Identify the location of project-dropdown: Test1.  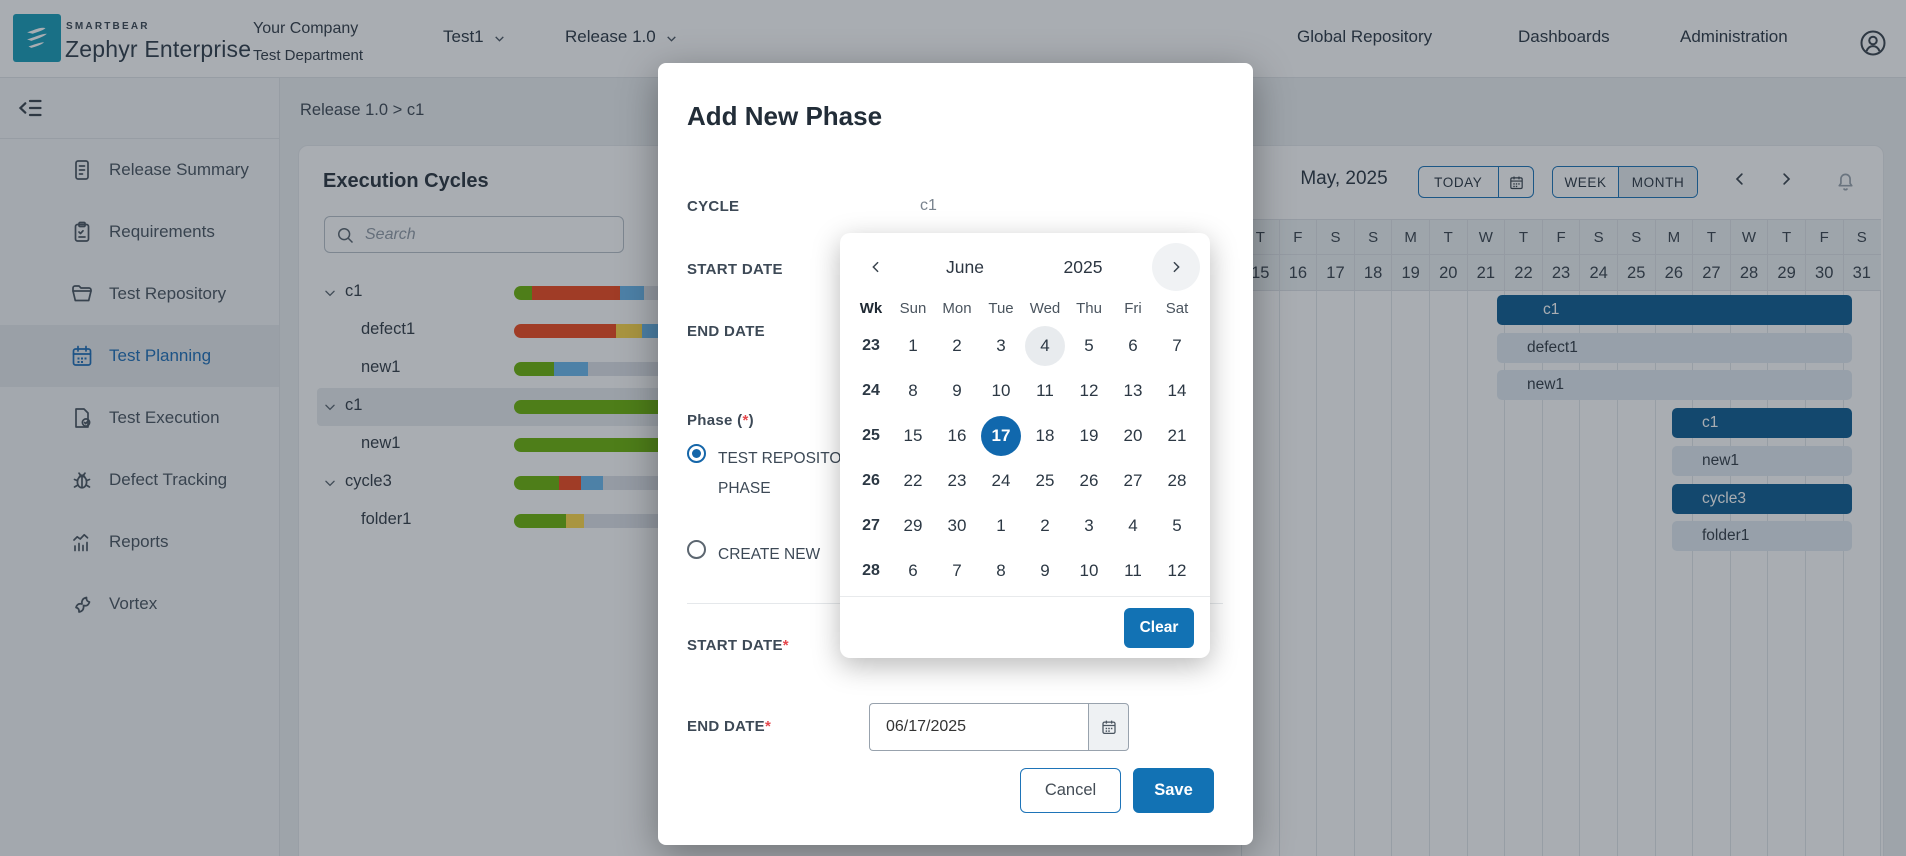
(474, 37).